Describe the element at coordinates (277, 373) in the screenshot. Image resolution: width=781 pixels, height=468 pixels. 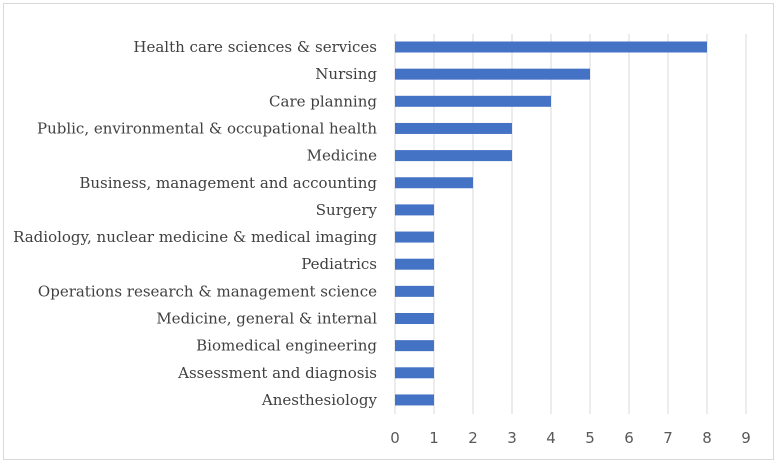
I see `category-label: Assessment and diagnosis` at that location.